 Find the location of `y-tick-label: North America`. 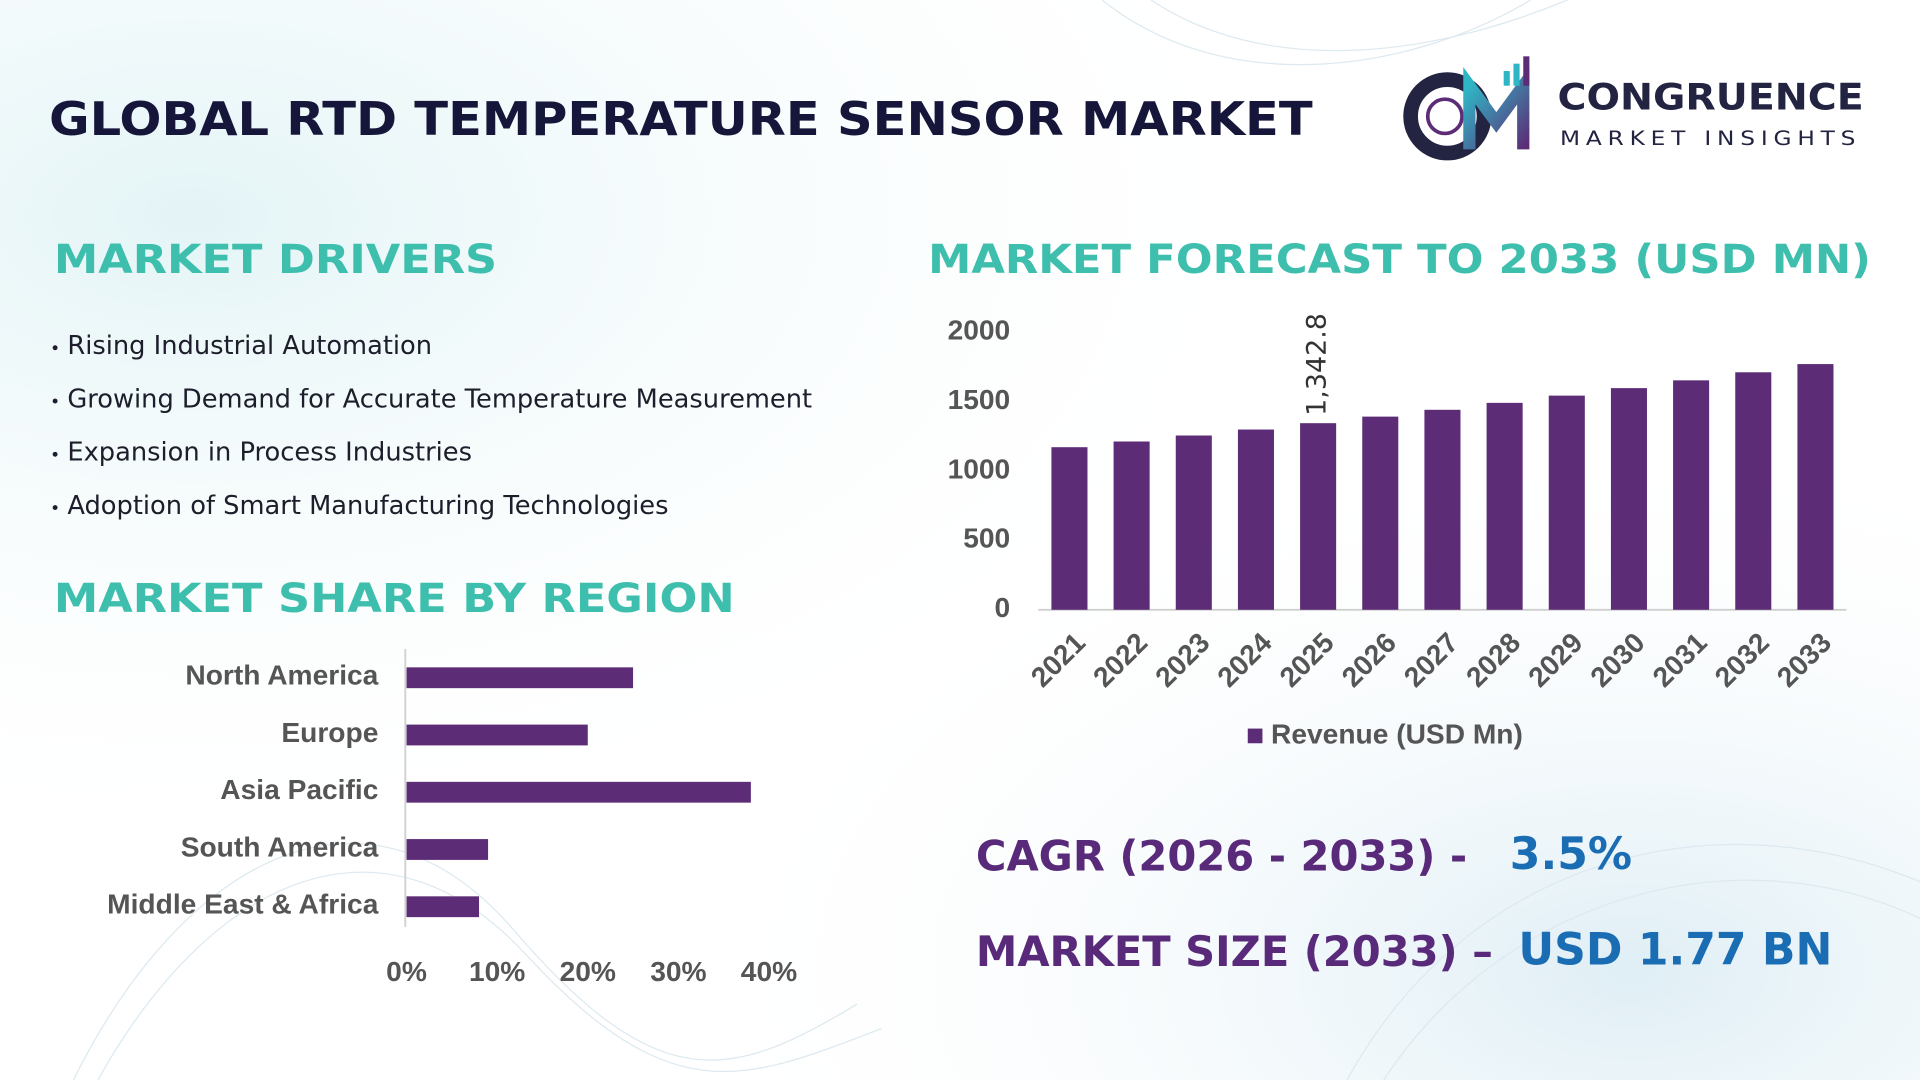

y-tick-label: North America is located at coordinates (281, 675).